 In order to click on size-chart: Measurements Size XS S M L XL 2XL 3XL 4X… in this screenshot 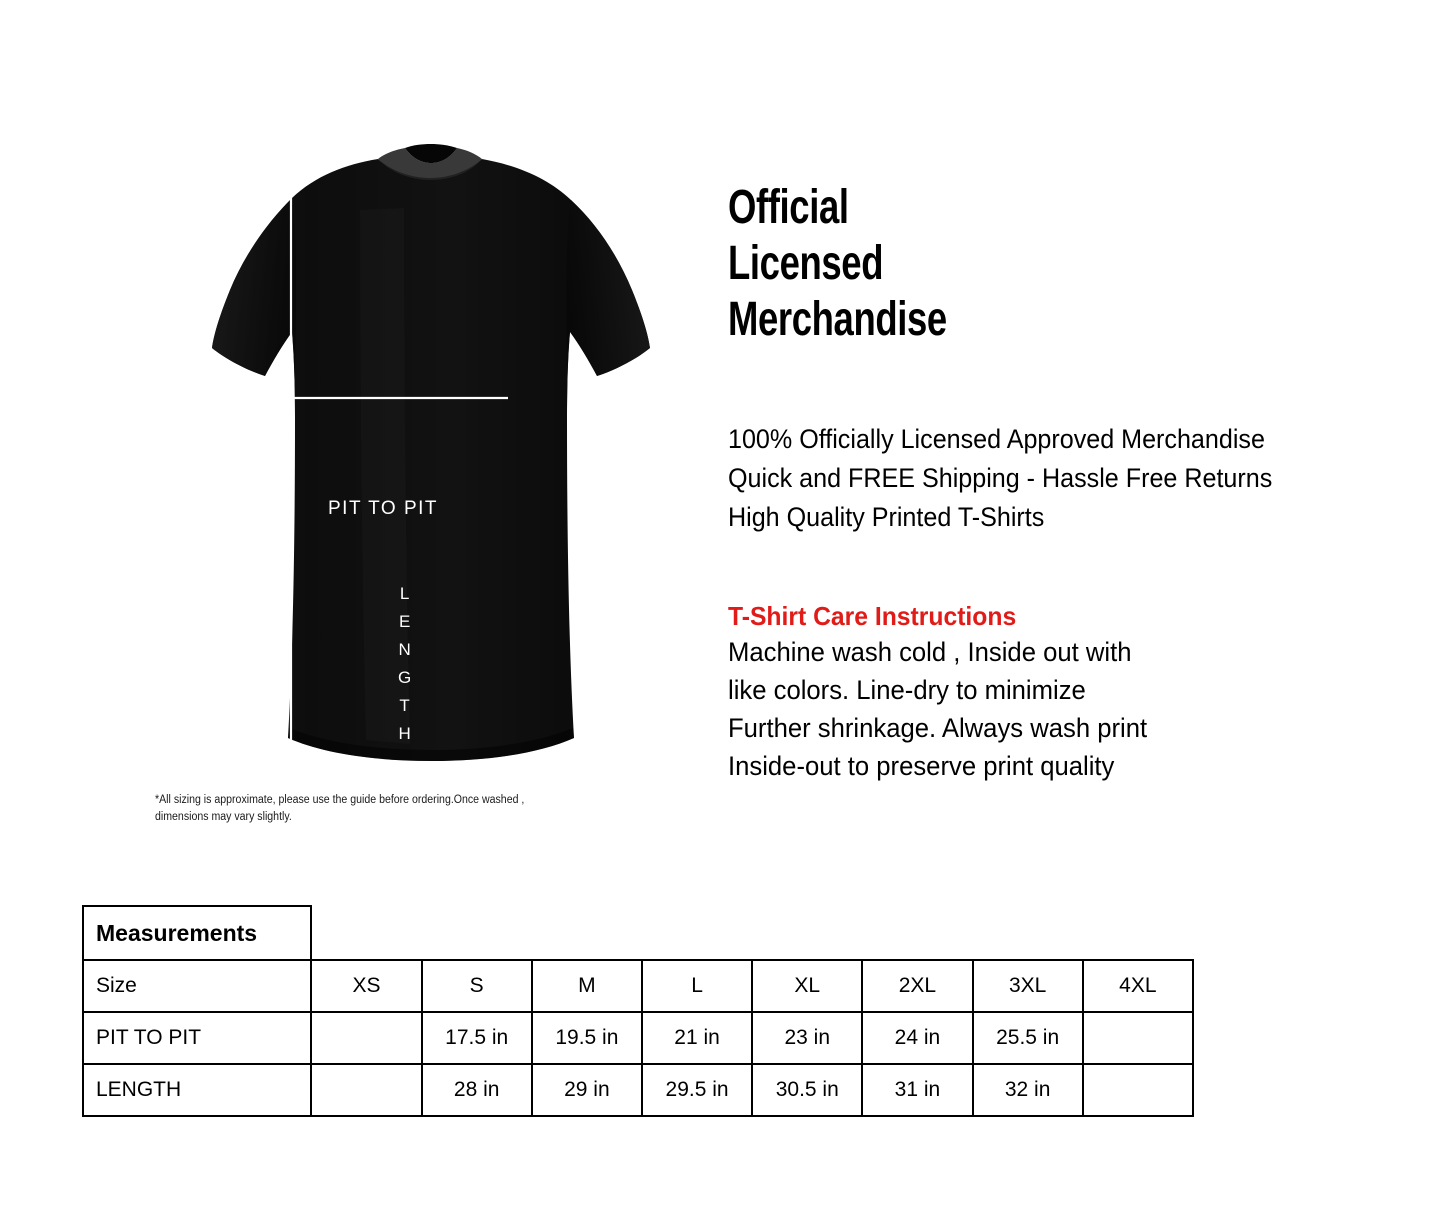, I will do `click(638, 1011)`.